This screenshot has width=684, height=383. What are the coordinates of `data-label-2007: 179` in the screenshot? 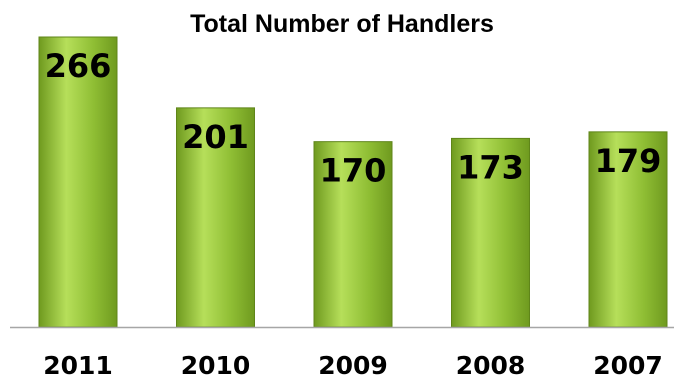 It's located at (628, 161).